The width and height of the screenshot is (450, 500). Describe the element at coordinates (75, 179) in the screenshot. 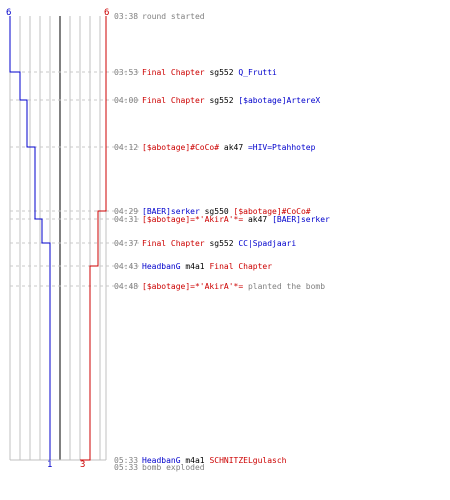

I see `event-guide-lines` at that location.